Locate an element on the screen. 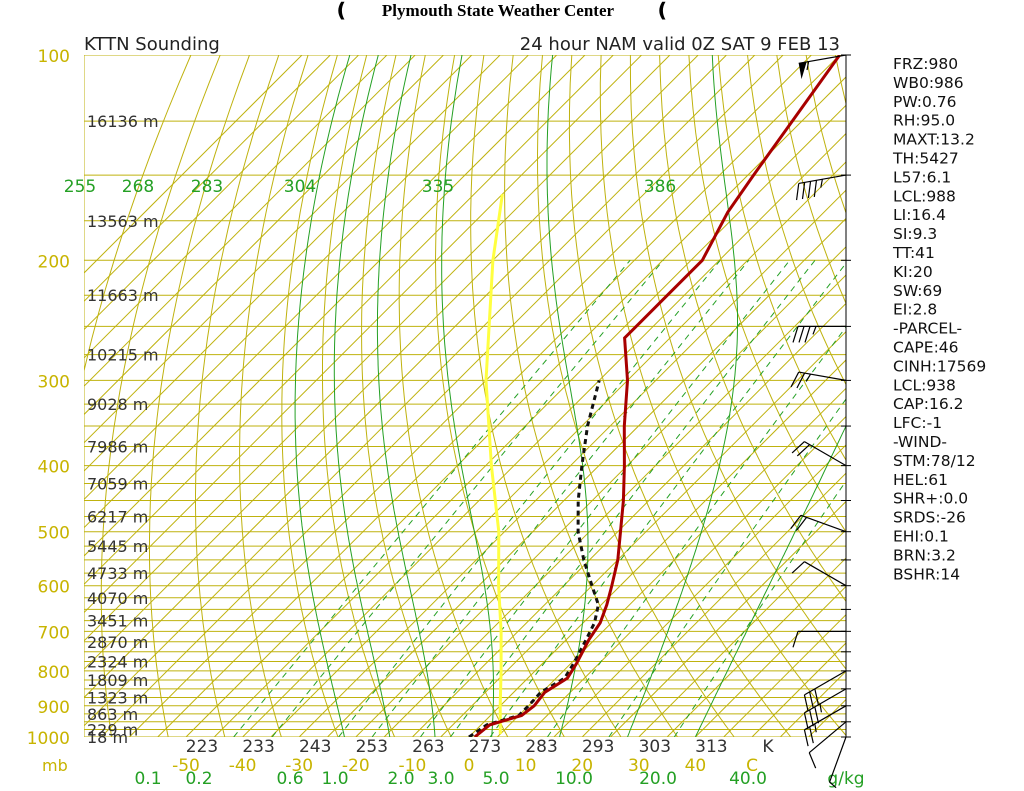 This screenshot has height=791, width=1024. mixing-ratio-unit: g/kg is located at coordinates (845, 779).